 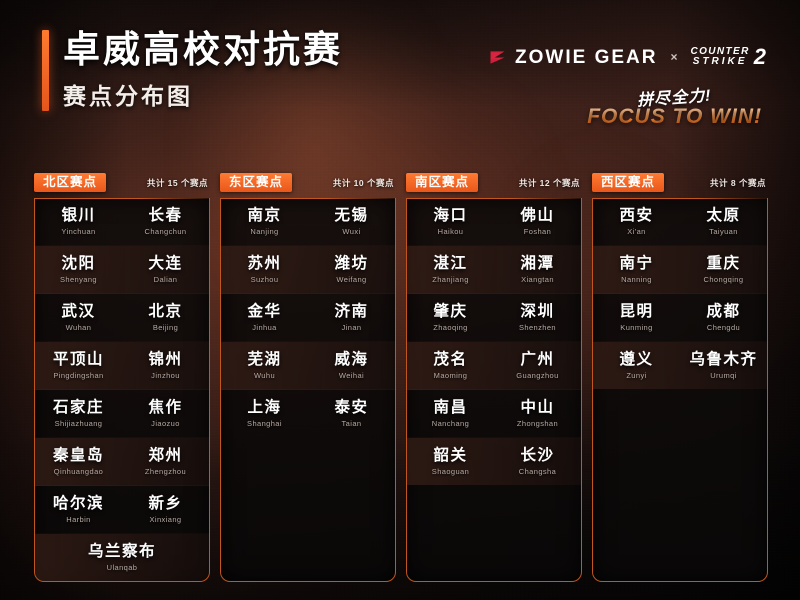 I want to click on city-cell: 重庆 Chongqing, so click(x=723, y=269).